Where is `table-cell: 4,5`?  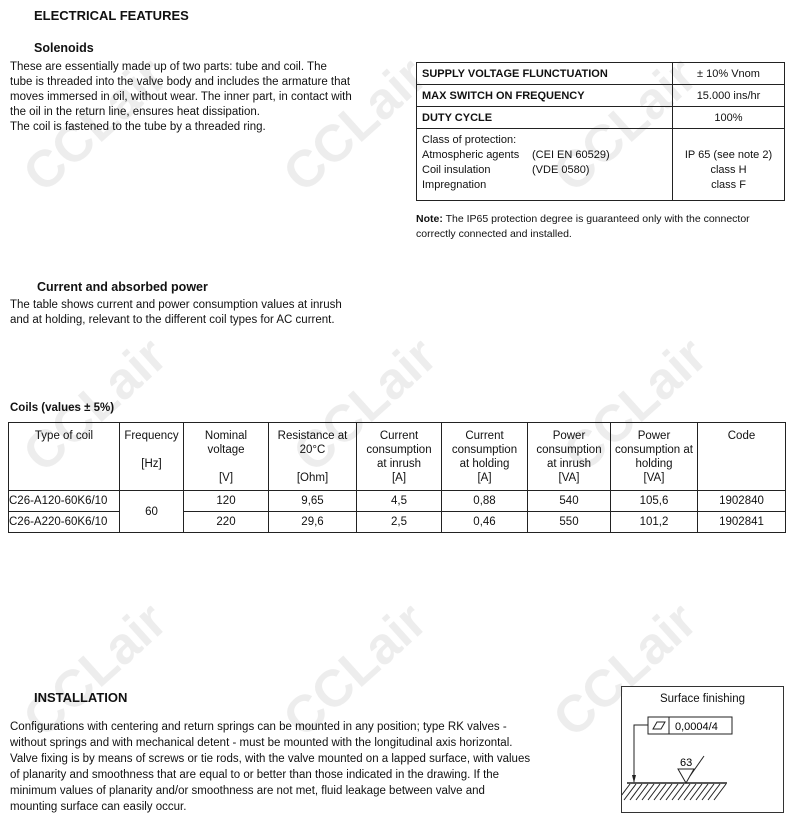 table-cell: 4,5 is located at coordinates (399, 501).